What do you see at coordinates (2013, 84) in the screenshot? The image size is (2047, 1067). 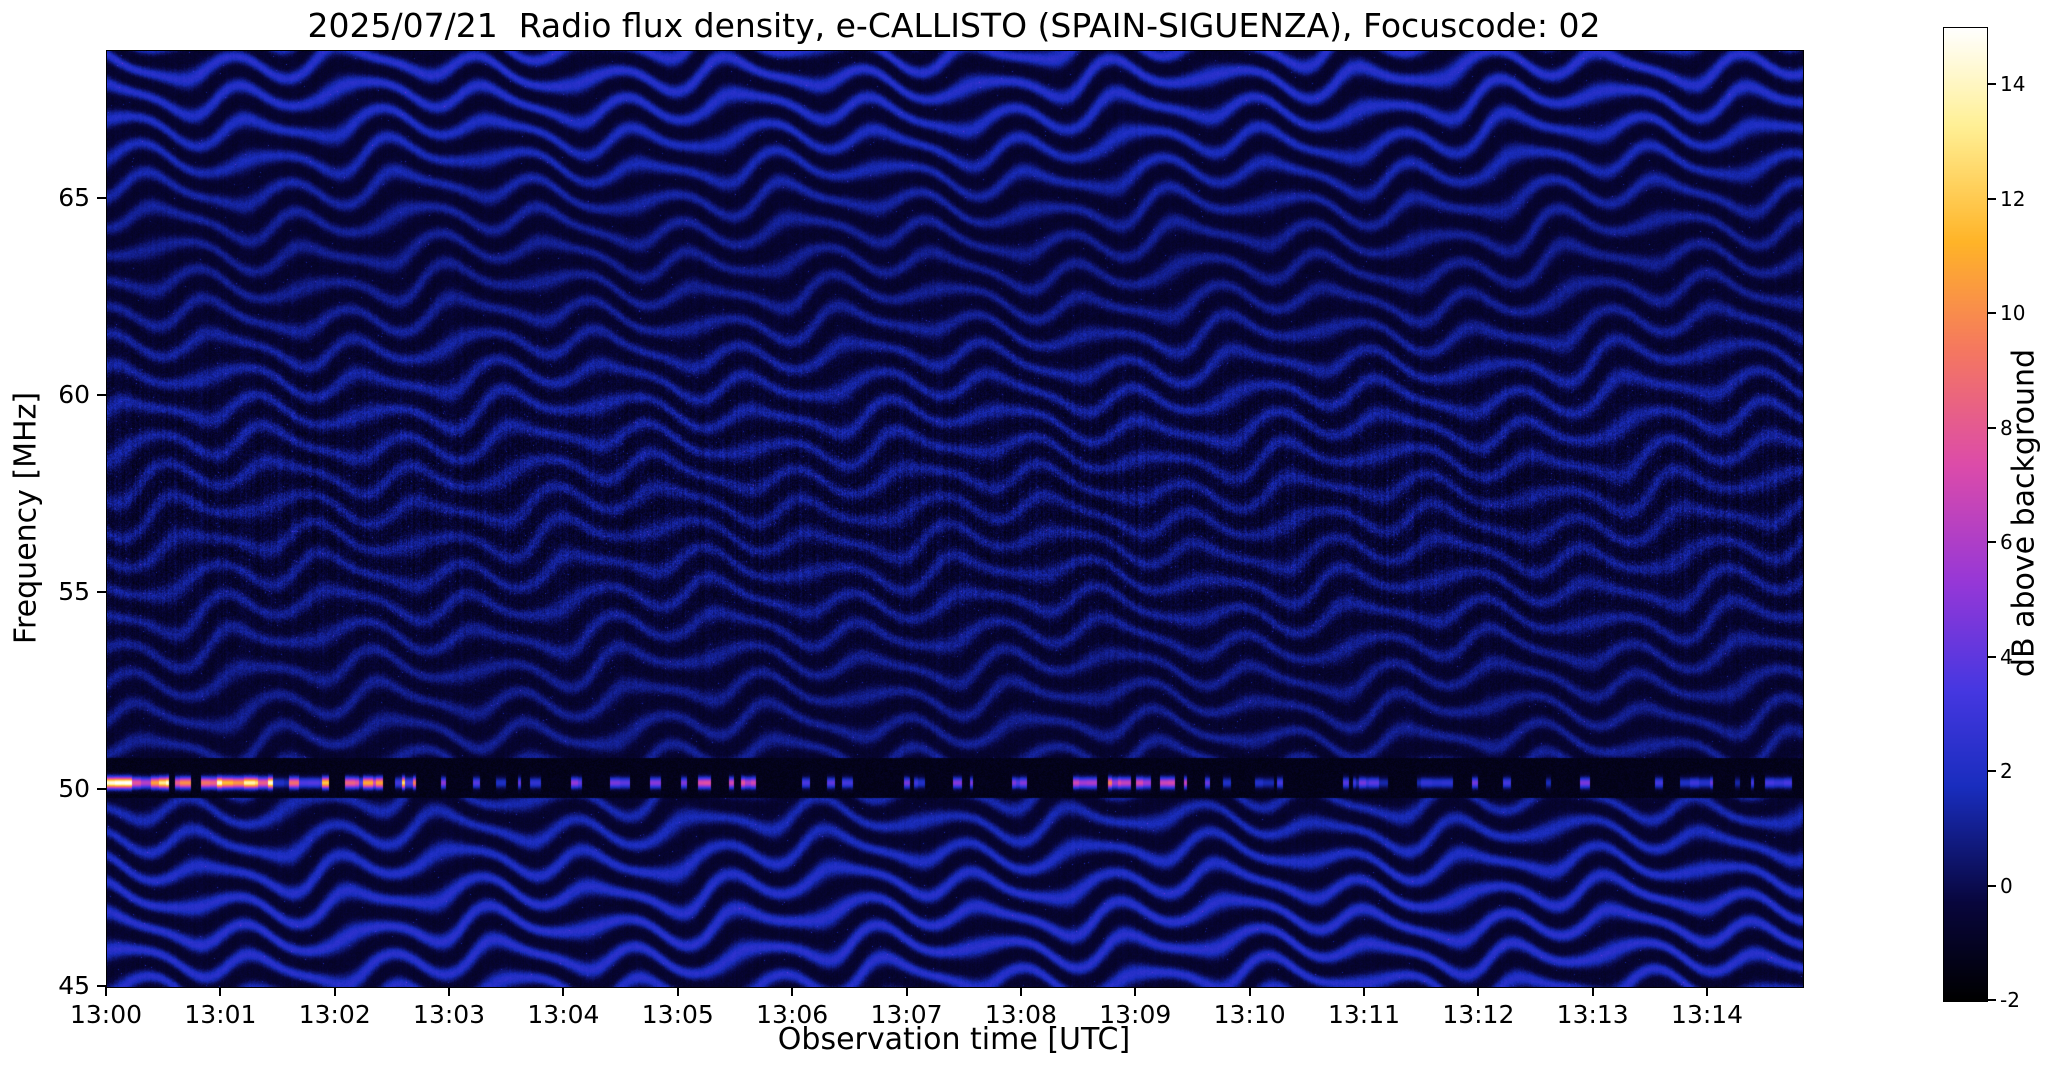 I see `colorbar-tick-label: 14` at bounding box center [2013, 84].